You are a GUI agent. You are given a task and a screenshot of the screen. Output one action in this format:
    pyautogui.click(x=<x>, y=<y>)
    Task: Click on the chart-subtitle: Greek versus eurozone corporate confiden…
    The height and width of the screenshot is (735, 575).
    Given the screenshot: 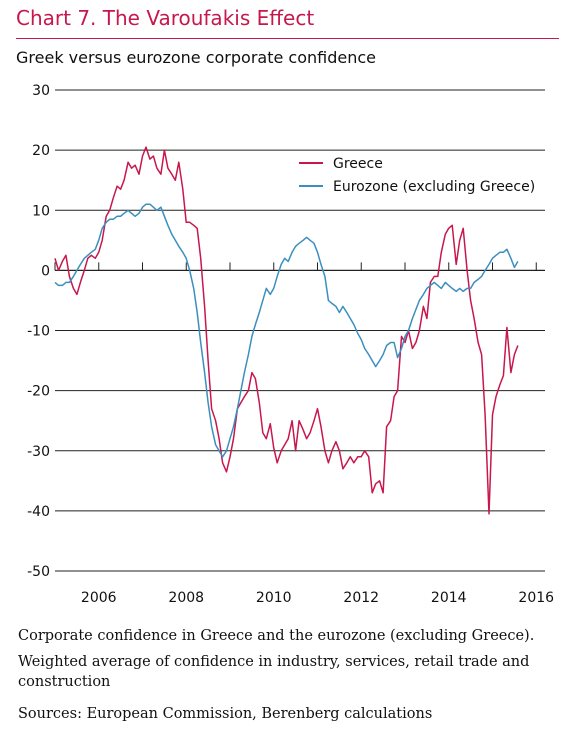 What is the action you would take?
    pyautogui.click(x=196, y=57)
    